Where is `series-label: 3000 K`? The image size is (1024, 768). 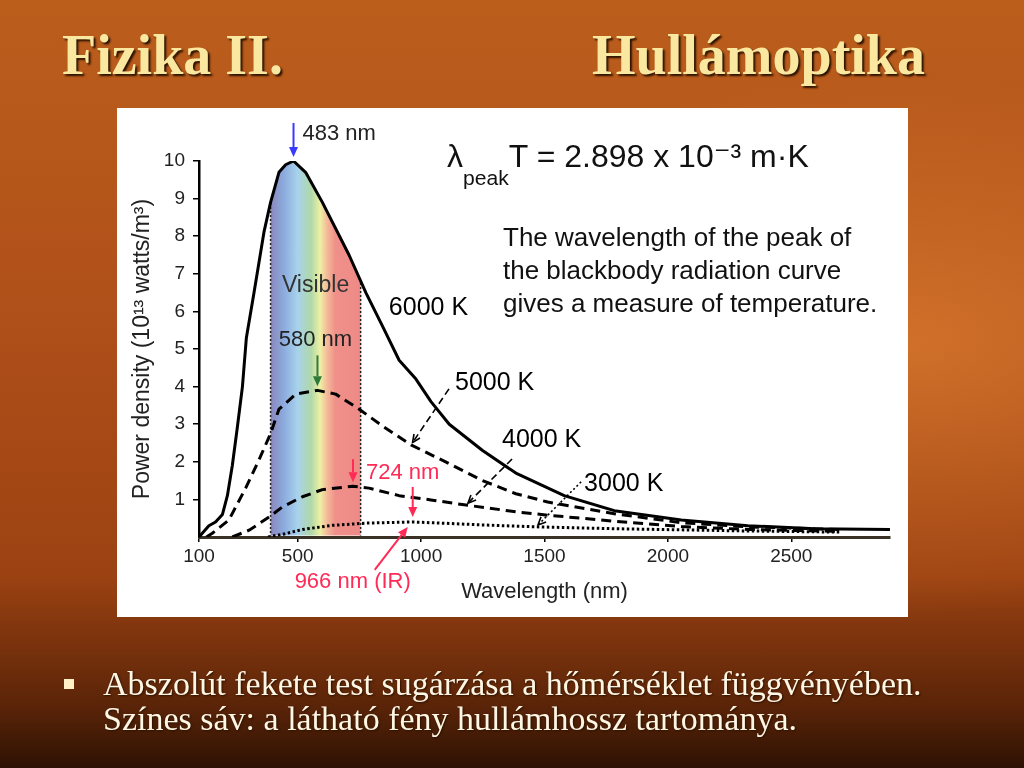 series-label: 3000 K is located at coordinates (624, 481).